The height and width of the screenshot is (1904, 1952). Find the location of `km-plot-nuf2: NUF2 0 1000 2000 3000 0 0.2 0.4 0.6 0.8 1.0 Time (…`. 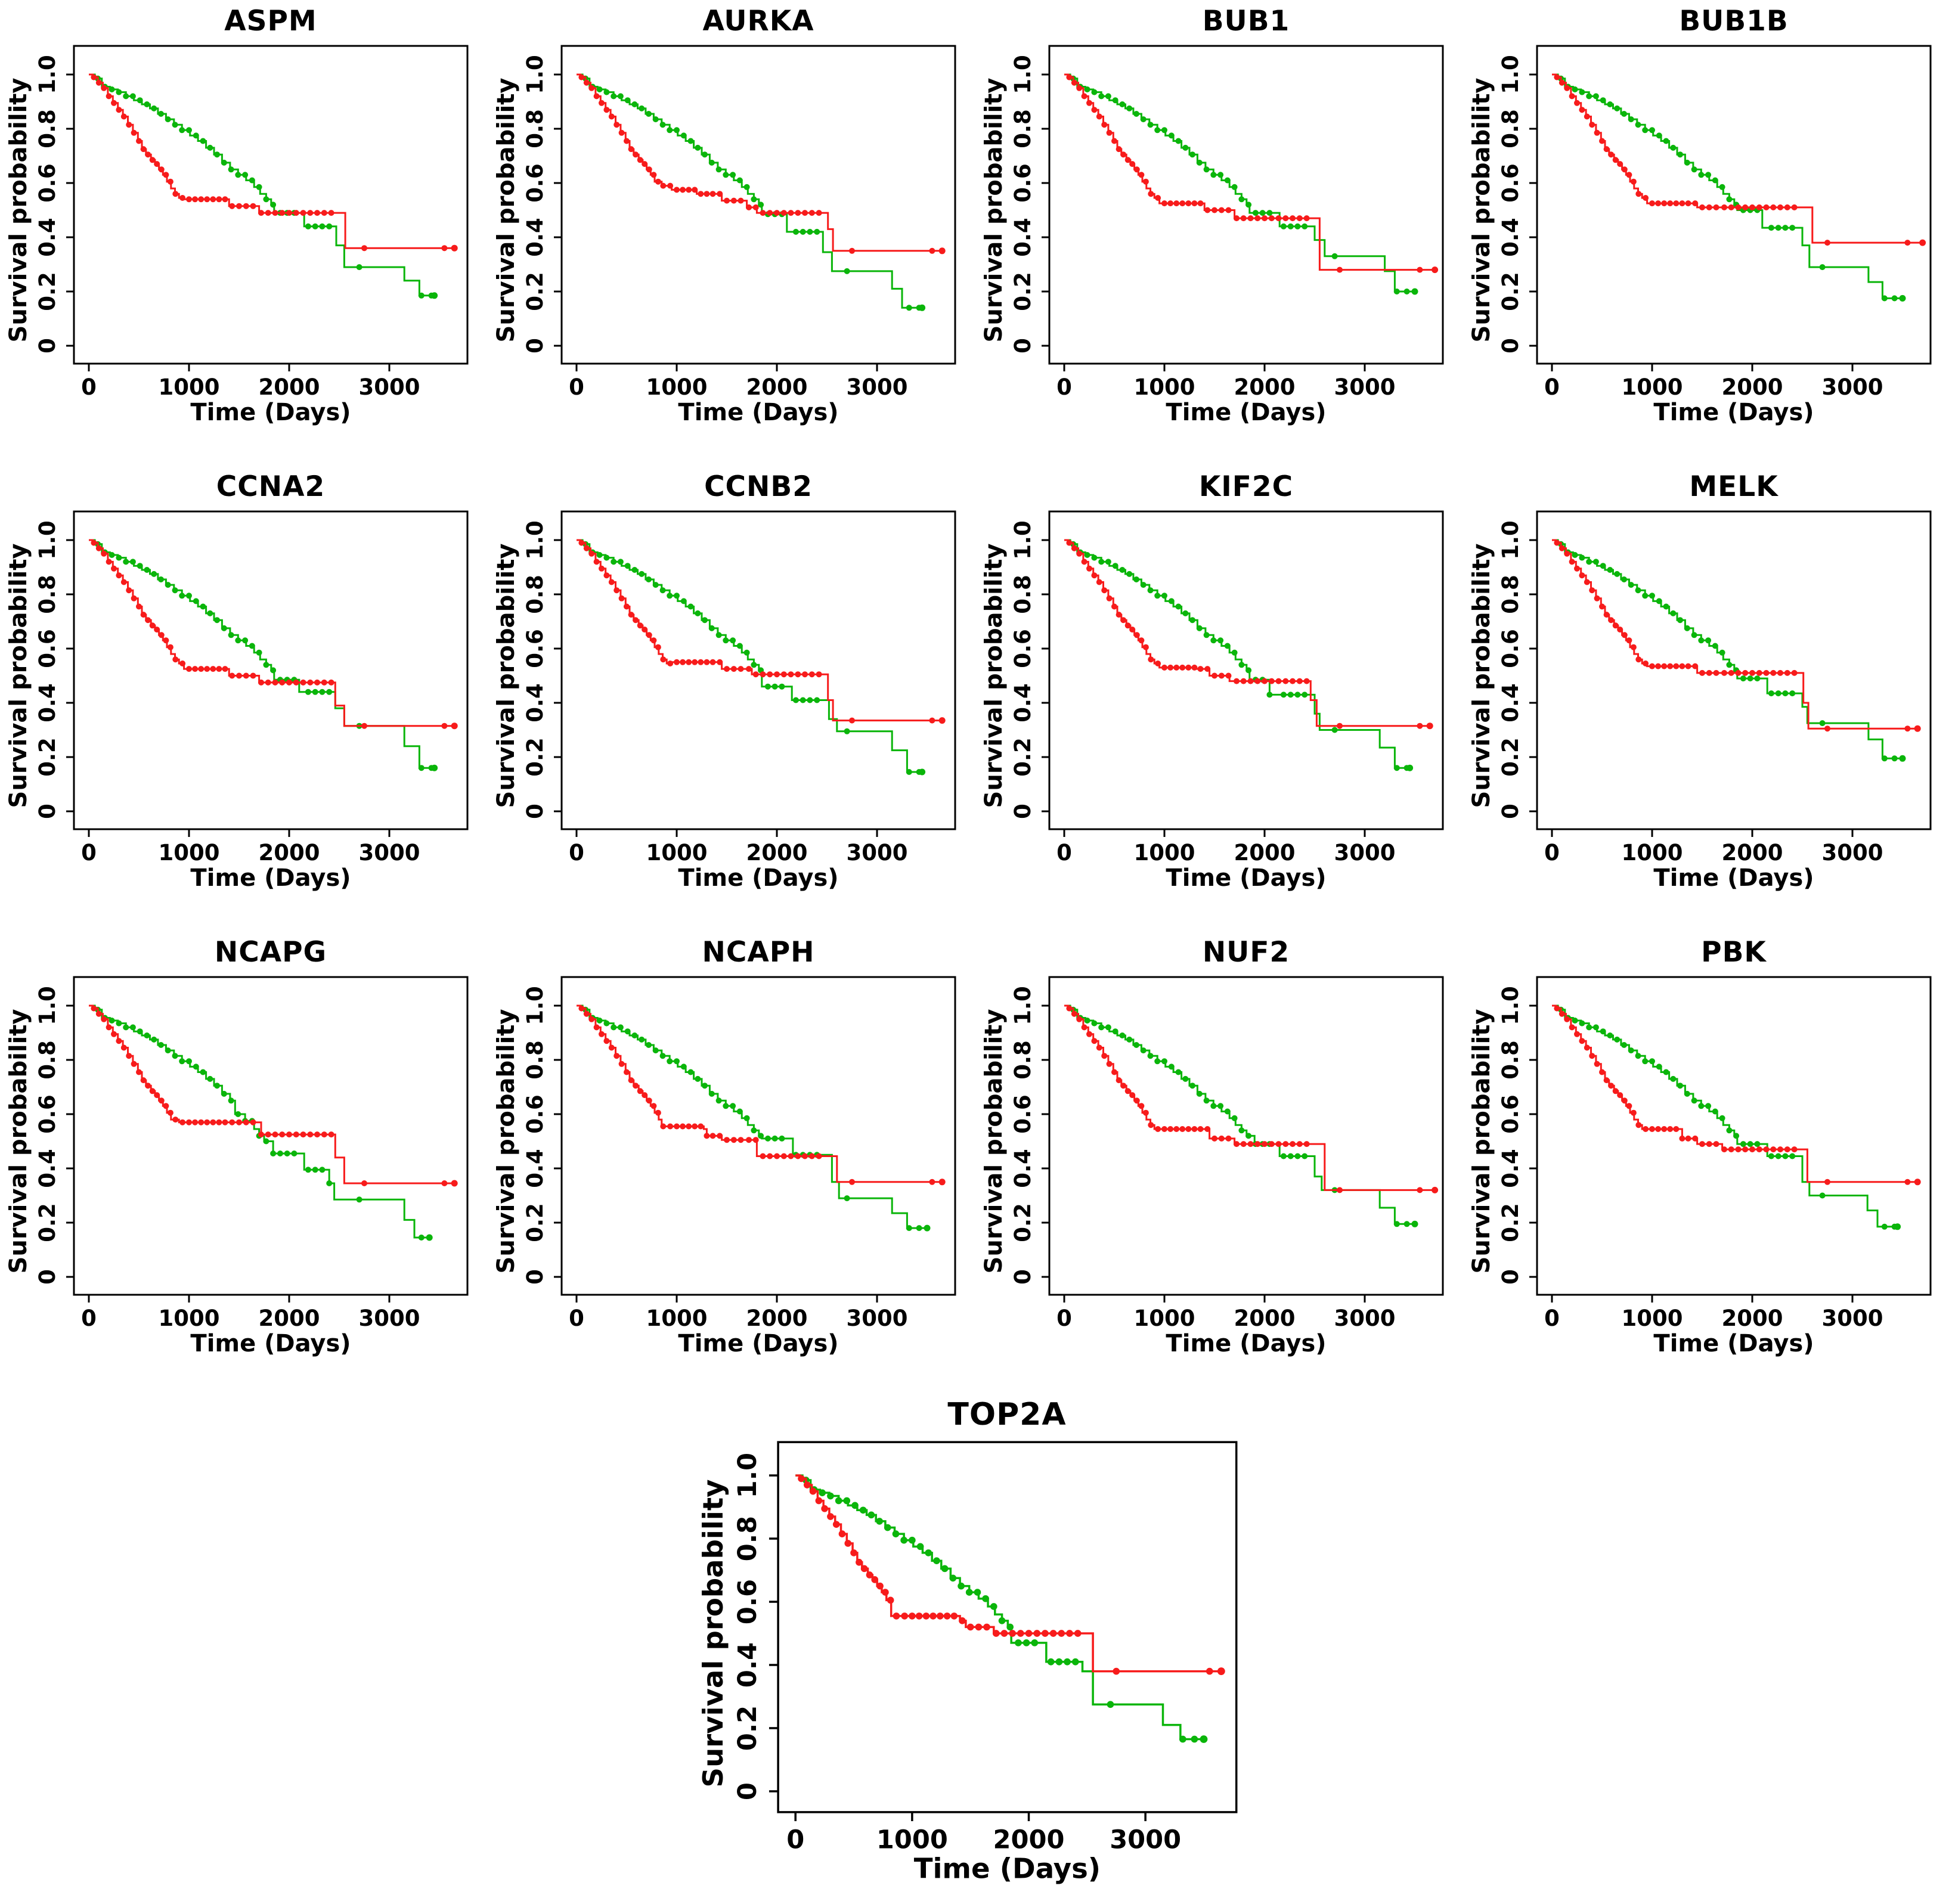

km-plot-nuf2: NUF2 0 1000 2000 3000 0 0.2 0.4 0.6 0.8 1.0 Time (… is located at coordinates (1219, 1149).